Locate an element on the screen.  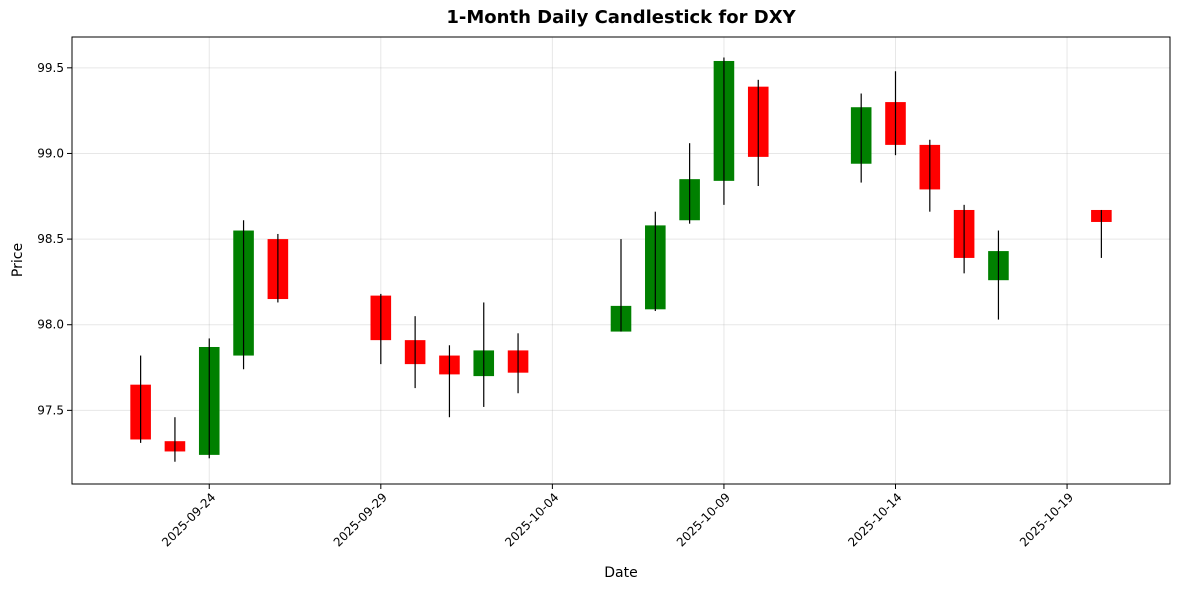
x-tick-label: 2025-09-24 is located at coordinates (188, 519).